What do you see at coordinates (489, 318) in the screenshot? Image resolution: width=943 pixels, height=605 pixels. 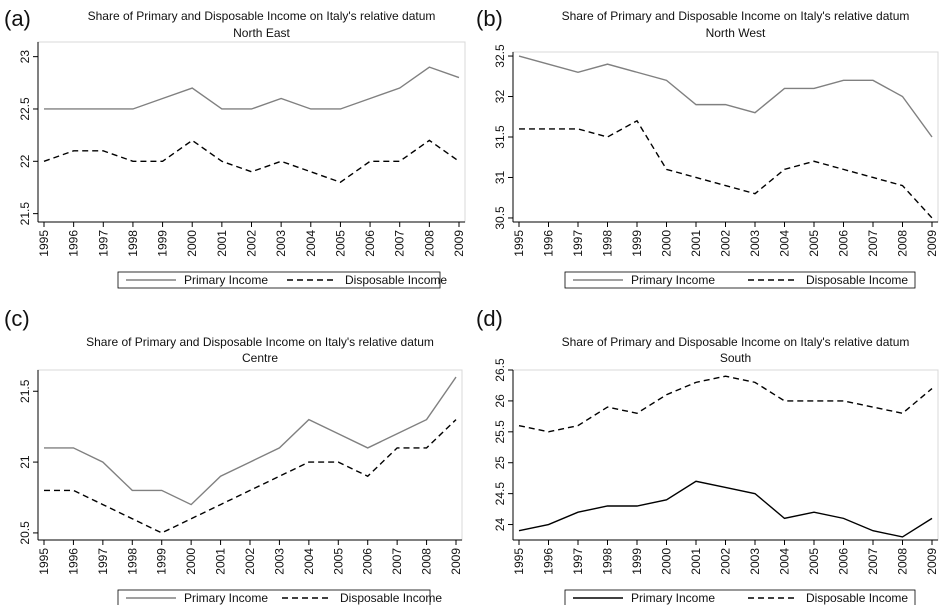 I see `panel-label: (d)` at bounding box center [489, 318].